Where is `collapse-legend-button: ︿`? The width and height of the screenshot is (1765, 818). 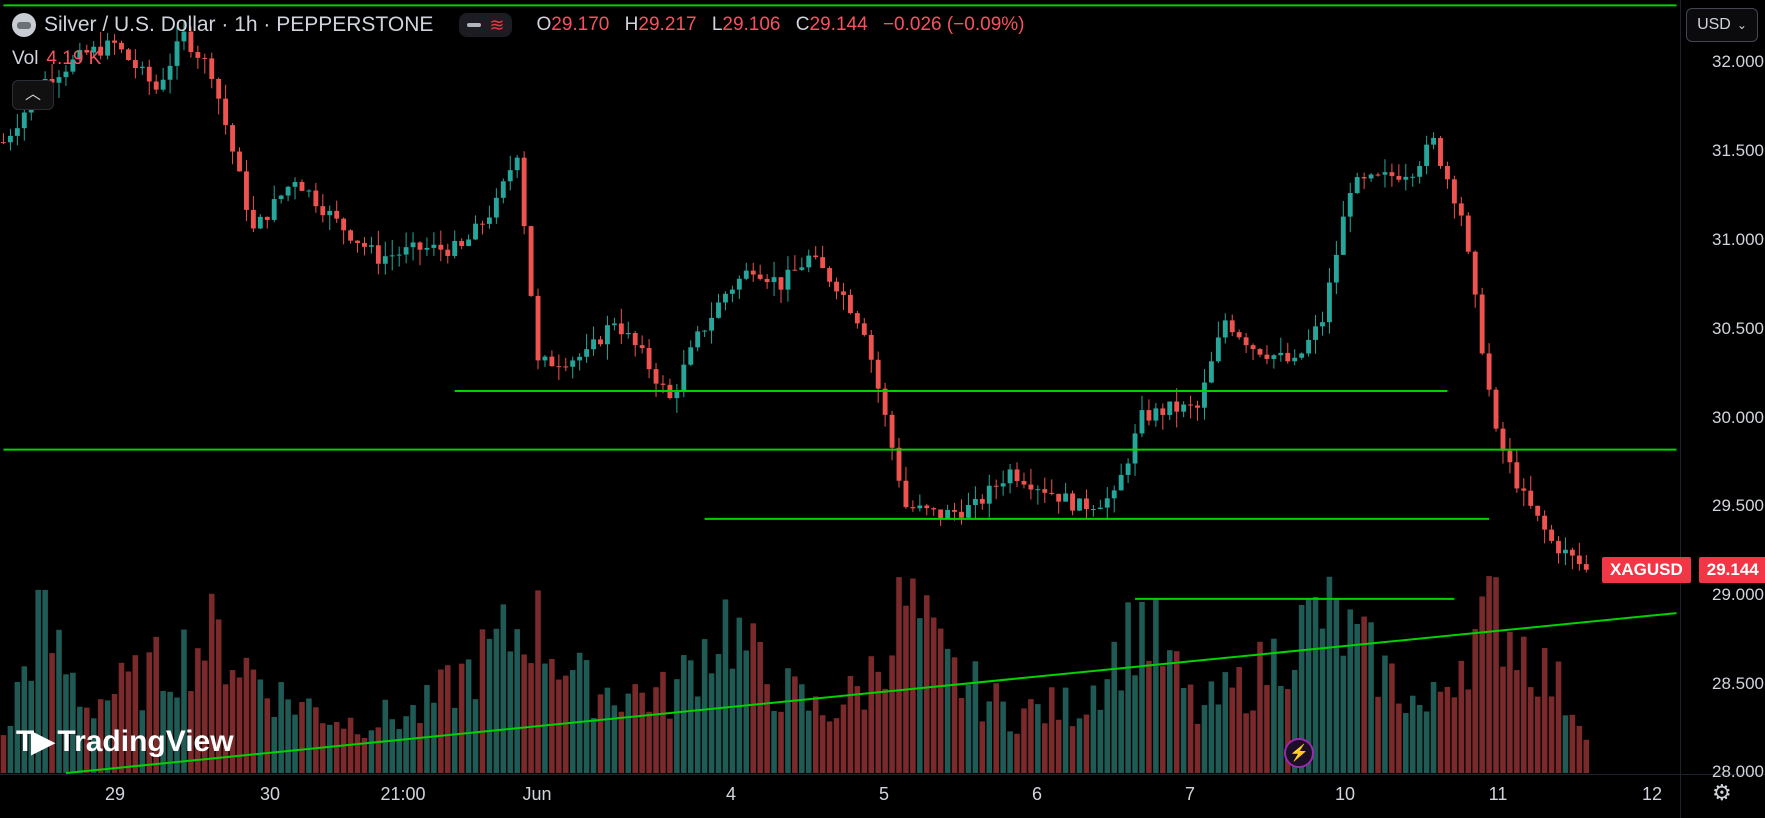 collapse-legend-button: ︿ is located at coordinates (33, 95).